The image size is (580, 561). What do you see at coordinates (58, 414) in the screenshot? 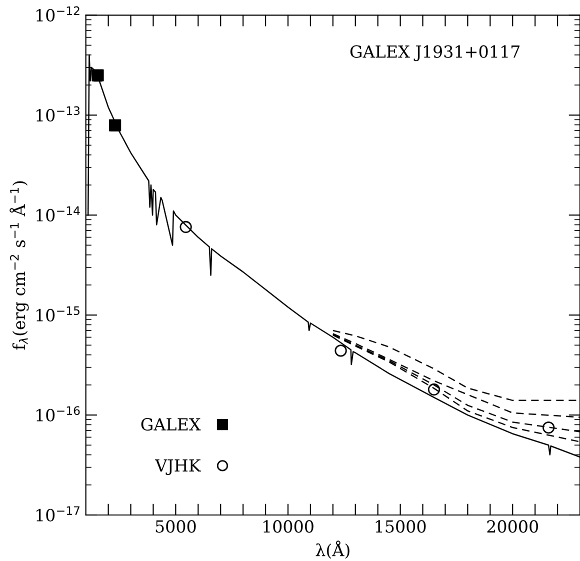
I see `y-tick-label: 10$^{−16}$` at bounding box center [58, 414].